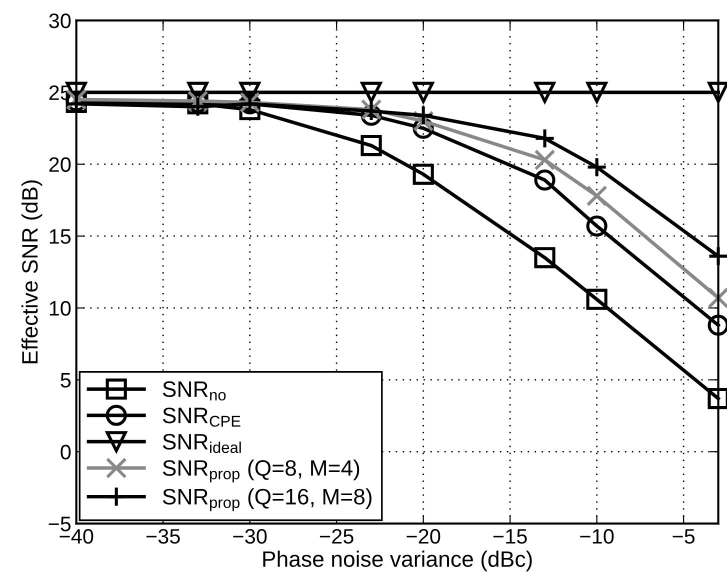  What do you see at coordinates (510, 536) in the screenshot?
I see `x-tick-label: −15` at bounding box center [510, 536].